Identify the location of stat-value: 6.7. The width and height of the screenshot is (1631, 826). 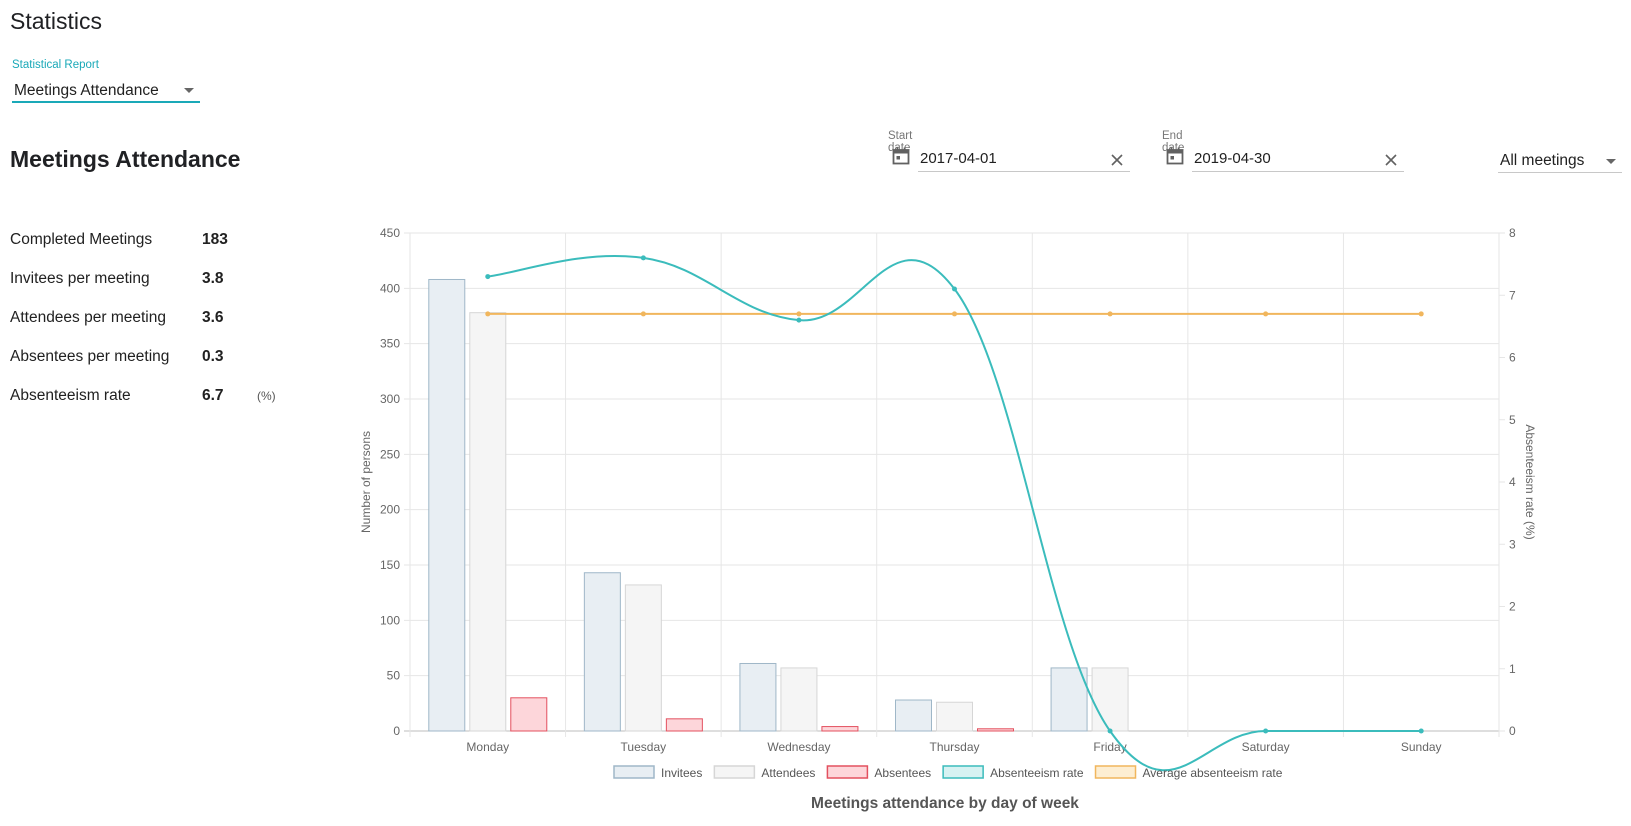
(213, 395).